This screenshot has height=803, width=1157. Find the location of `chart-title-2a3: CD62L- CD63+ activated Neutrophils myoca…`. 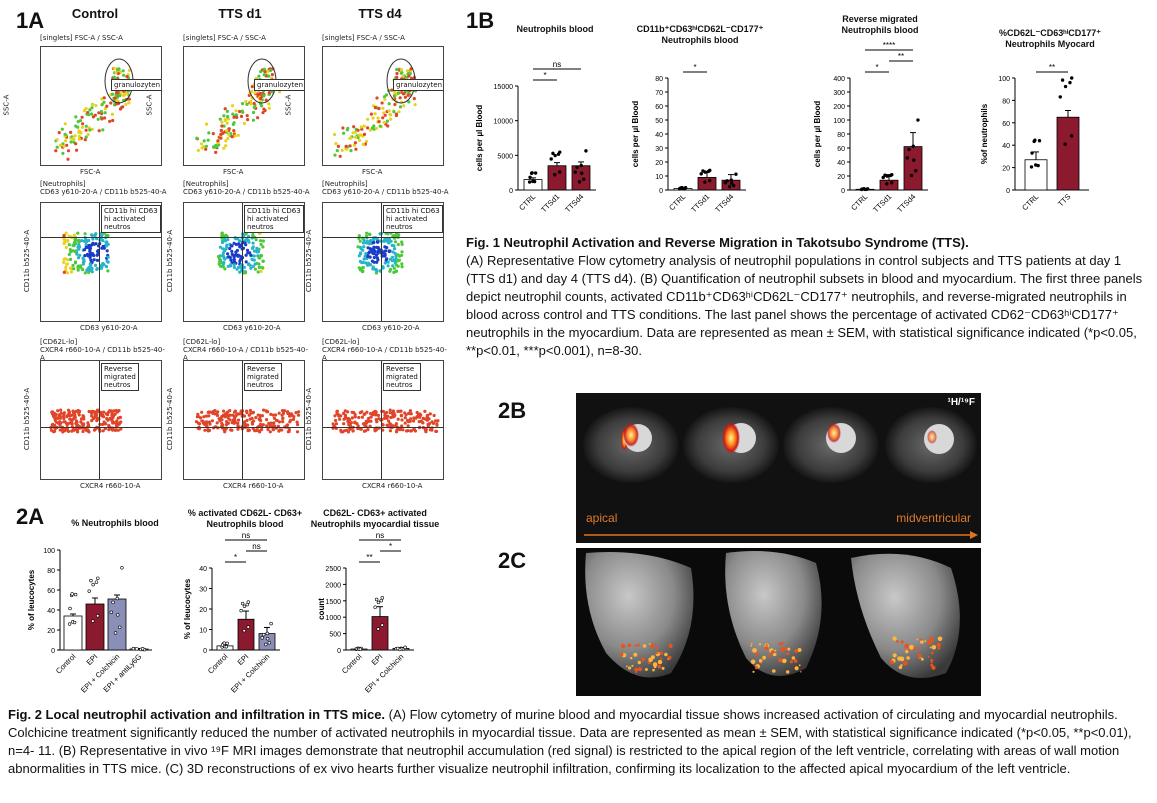

chart-title-2a3: CD62L- CD63+ activated Neutrophils myoca… is located at coordinates (375, 518).